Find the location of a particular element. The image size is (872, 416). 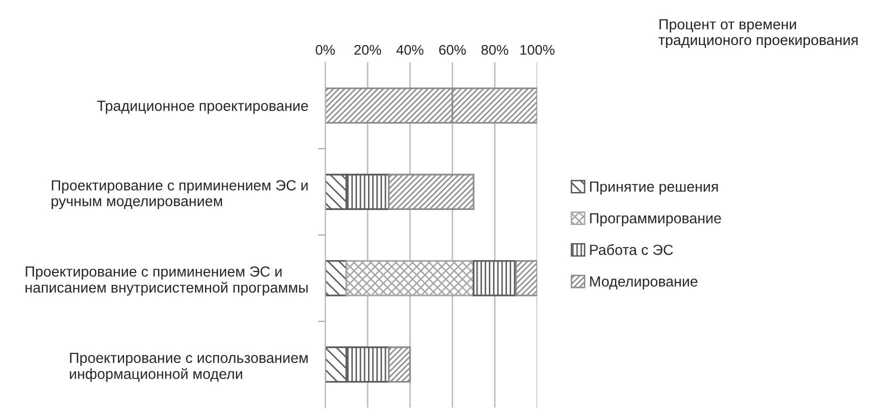

y-tick-label: Проектирование с использованием информационной модели is located at coordinates (189, 367).